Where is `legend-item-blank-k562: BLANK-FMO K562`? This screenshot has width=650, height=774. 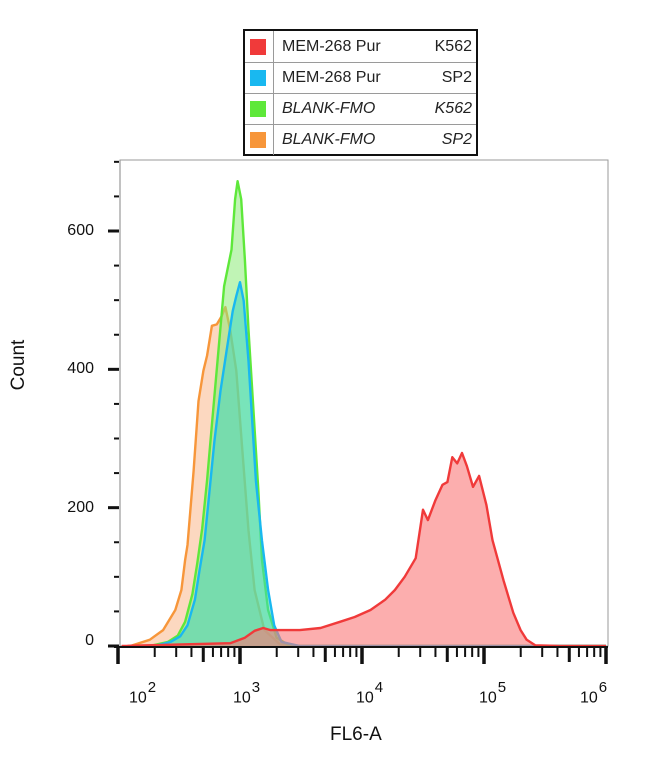 legend-item-blank-k562: BLANK-FMO K562 is located at coordinates (360, 109).